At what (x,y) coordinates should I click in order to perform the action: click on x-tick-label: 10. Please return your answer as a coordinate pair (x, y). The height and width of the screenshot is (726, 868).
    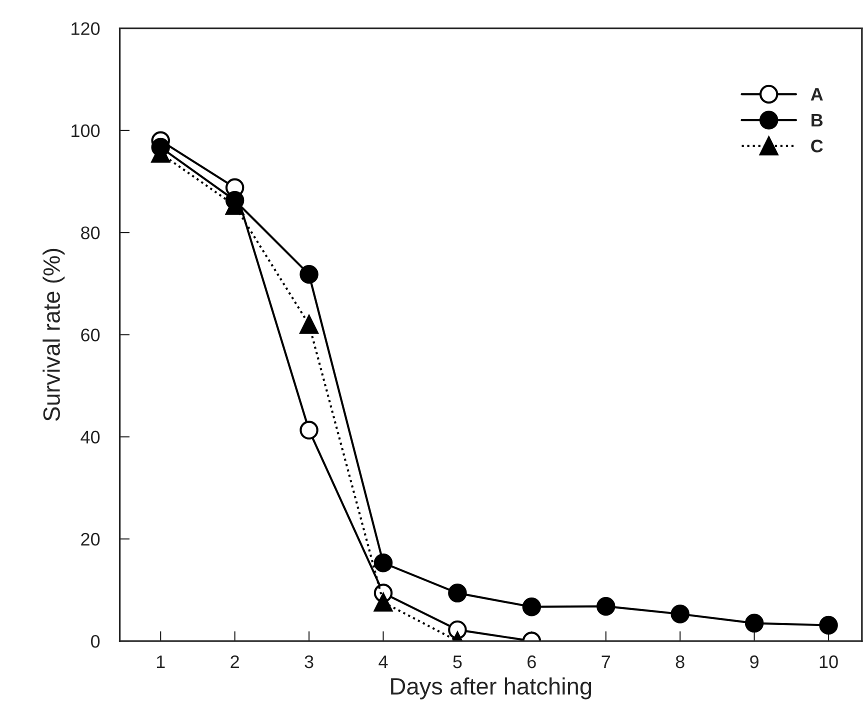
    Looking at the image, I should click on (829, 661).